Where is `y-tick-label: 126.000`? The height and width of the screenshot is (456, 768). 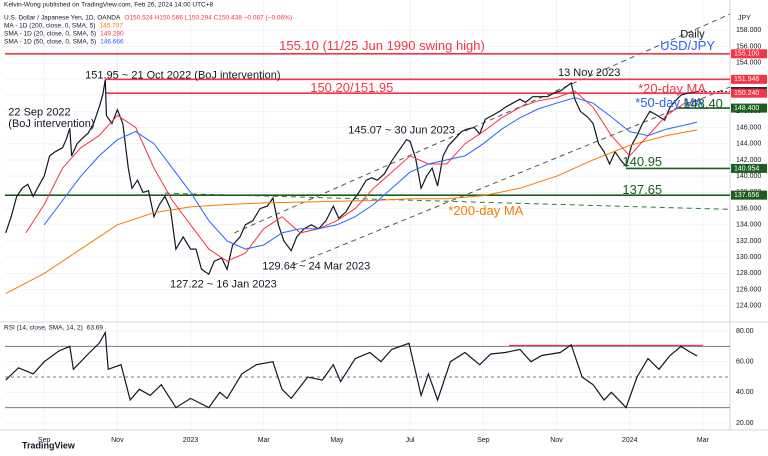 y-tick-label: 126.000 is located at coordinates (748, 289).